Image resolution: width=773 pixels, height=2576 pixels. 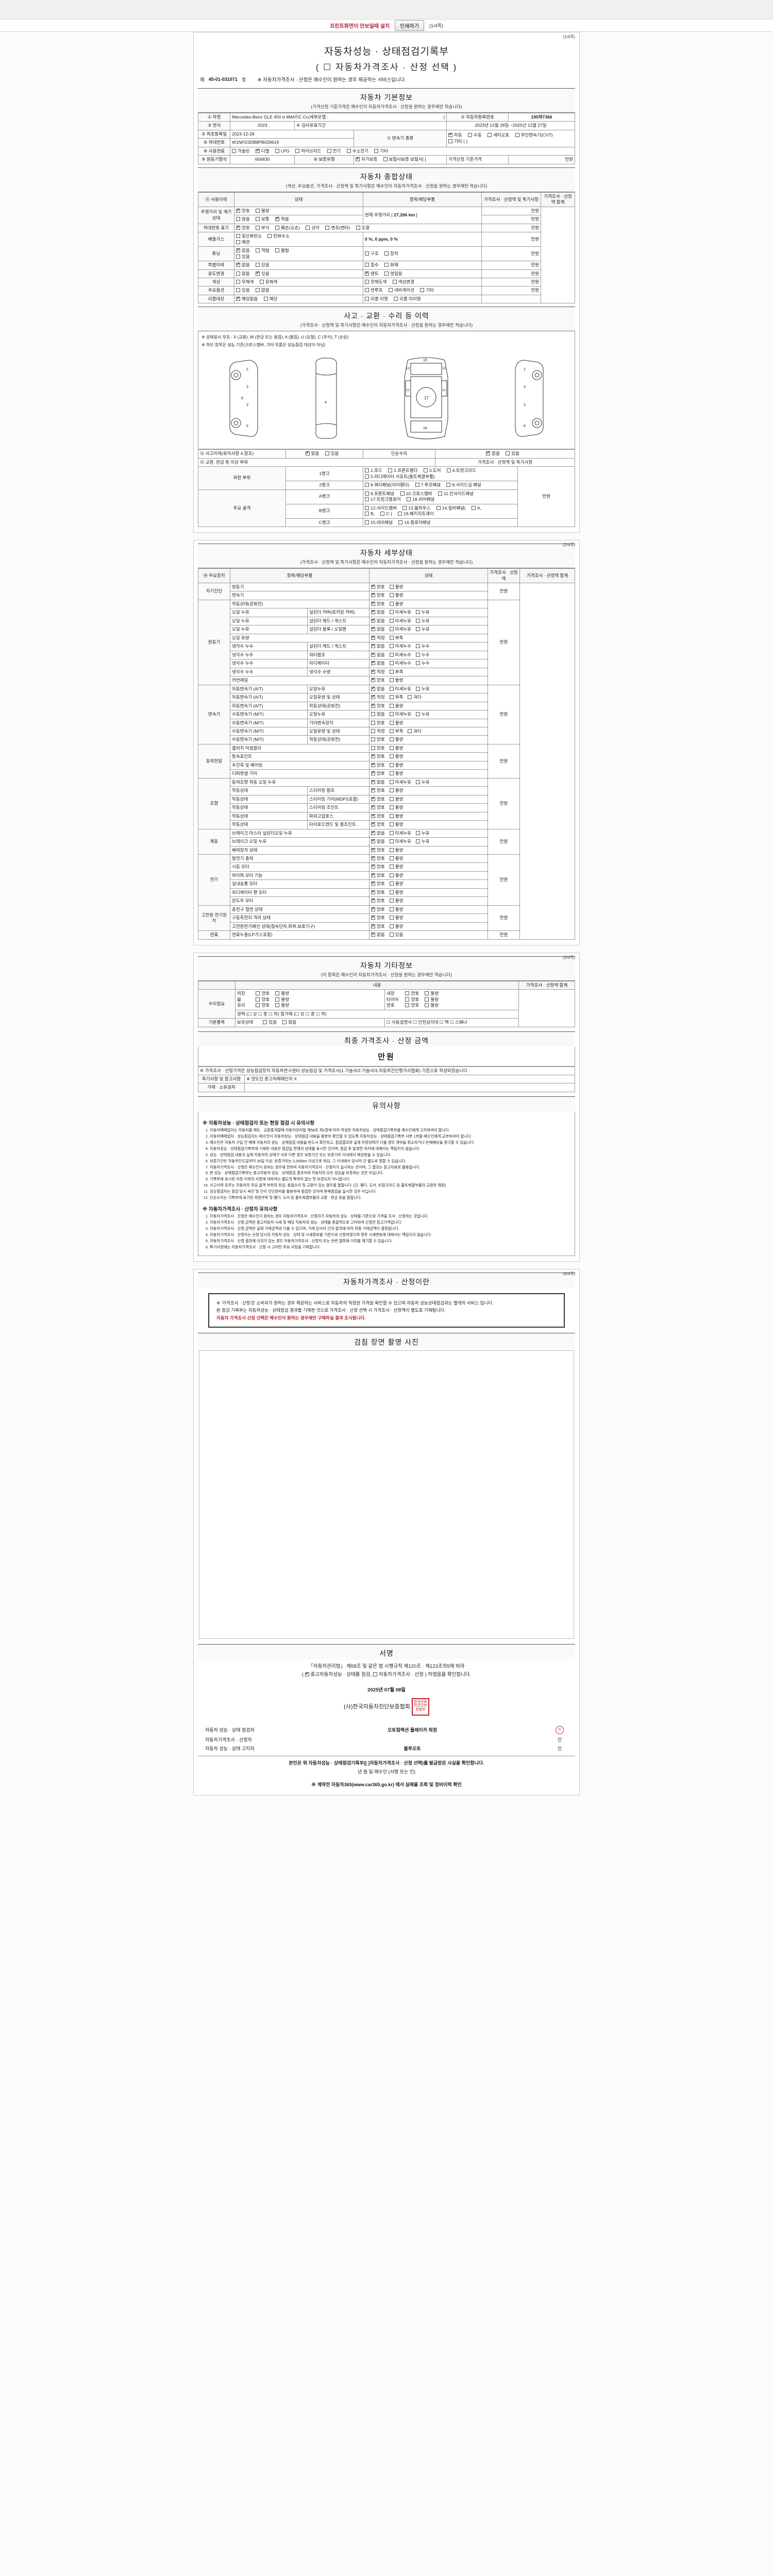 What do you see at coordinates (415, 697) in the screenshot?
I see `state-option: 과다` at bounding box center [415, 697].